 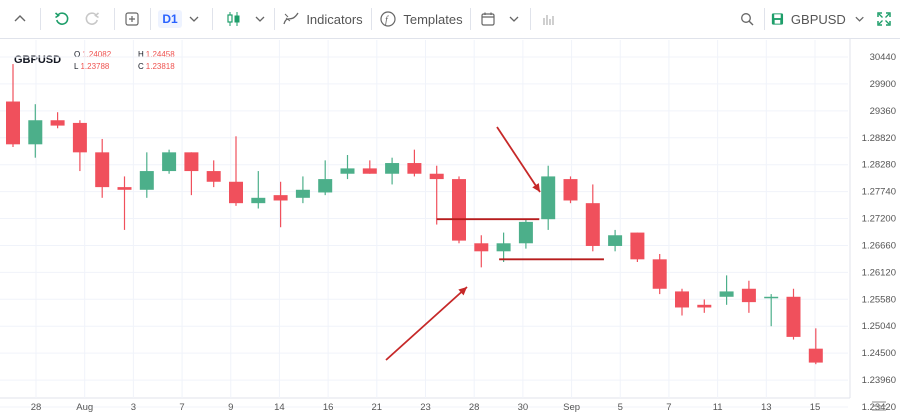 I want to click on price-tick-label: 1.23960, so click(x=879, y=380).